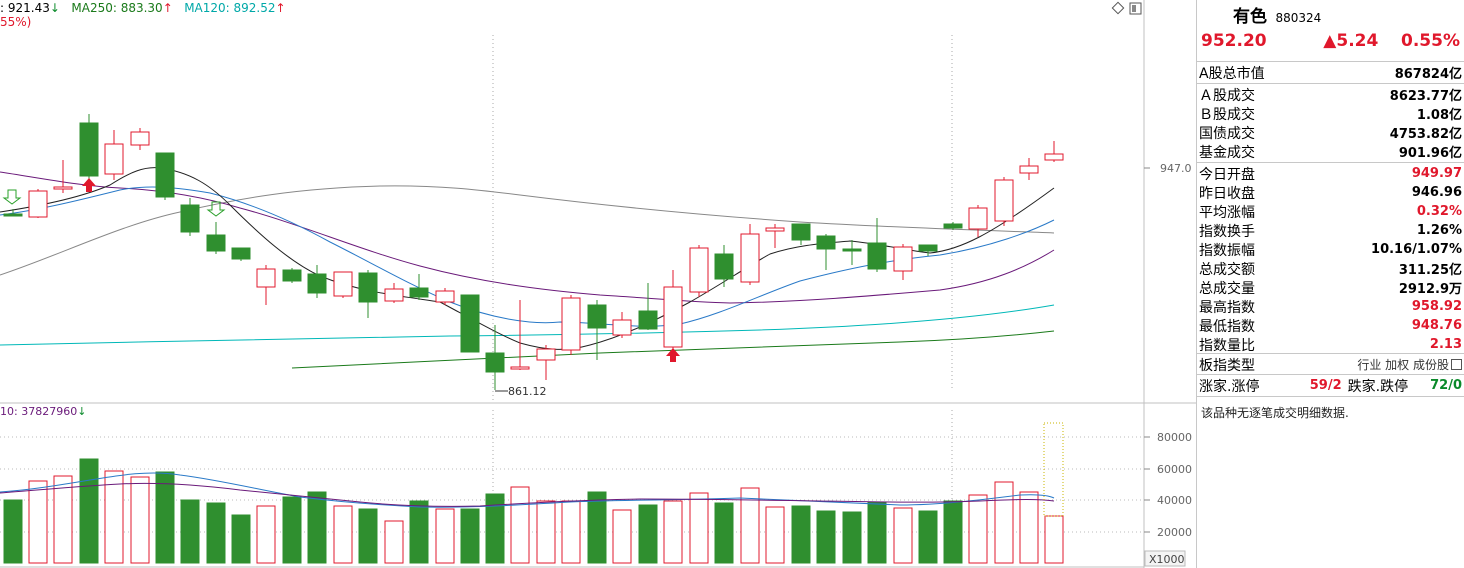 The height and width of the screenshot is (568, 1464). Describe the element at coordinates (1227, 114) in the screenshot. I see `stat-label: Ｂ股成交` at that location.